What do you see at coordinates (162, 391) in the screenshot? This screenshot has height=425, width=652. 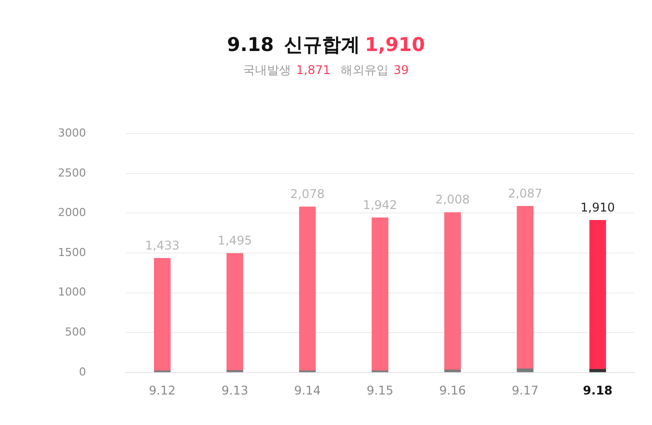 I see `x-tick-label: 9.12` at bounding box center [162, 391].